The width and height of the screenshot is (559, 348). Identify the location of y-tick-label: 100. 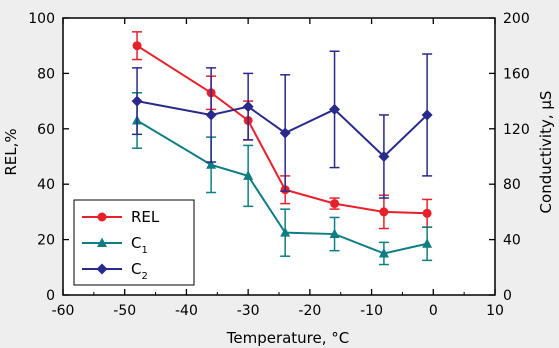
(41, 19).